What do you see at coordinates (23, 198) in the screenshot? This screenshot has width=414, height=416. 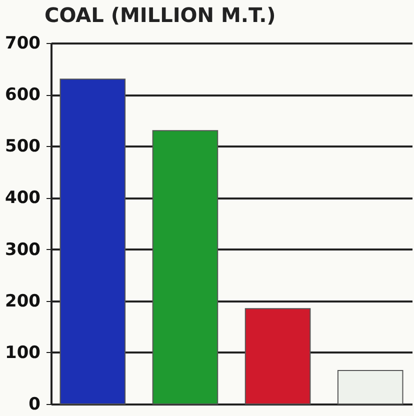 I see `y-tick-label: 400` at bounding box center [23, 198].